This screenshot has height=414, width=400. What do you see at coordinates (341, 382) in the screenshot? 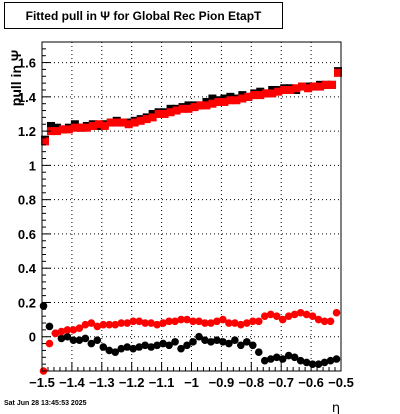
I see `x-tick-label: −0.5` at bounding box center [341, 382].